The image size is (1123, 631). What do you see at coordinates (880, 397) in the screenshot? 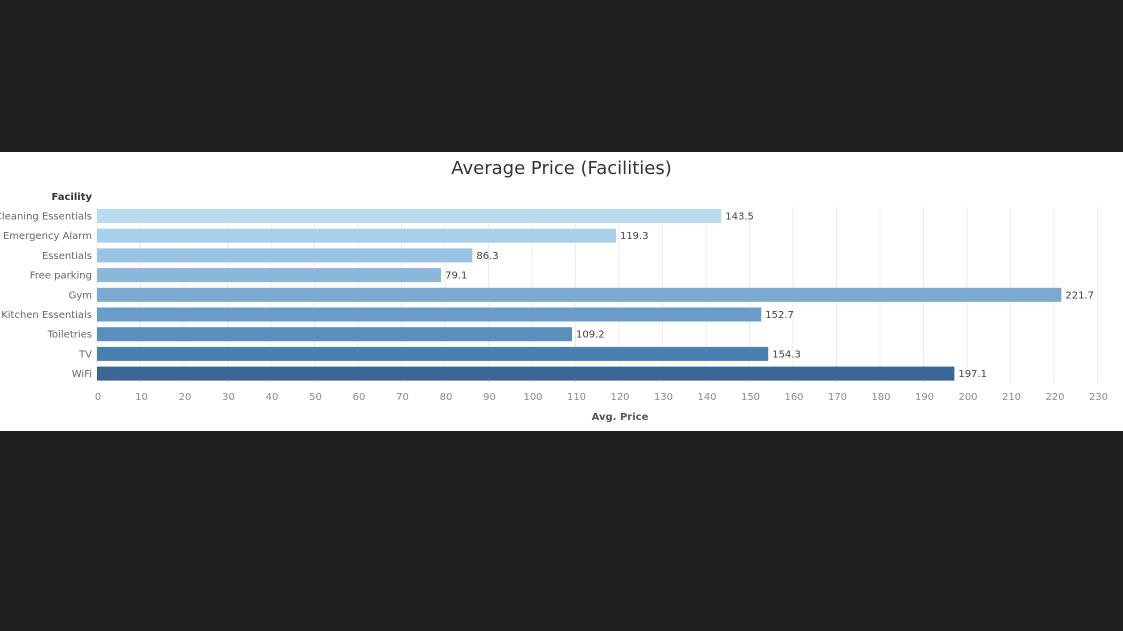
I see `x-tick-label: 180` at bounding box center [880, 397].